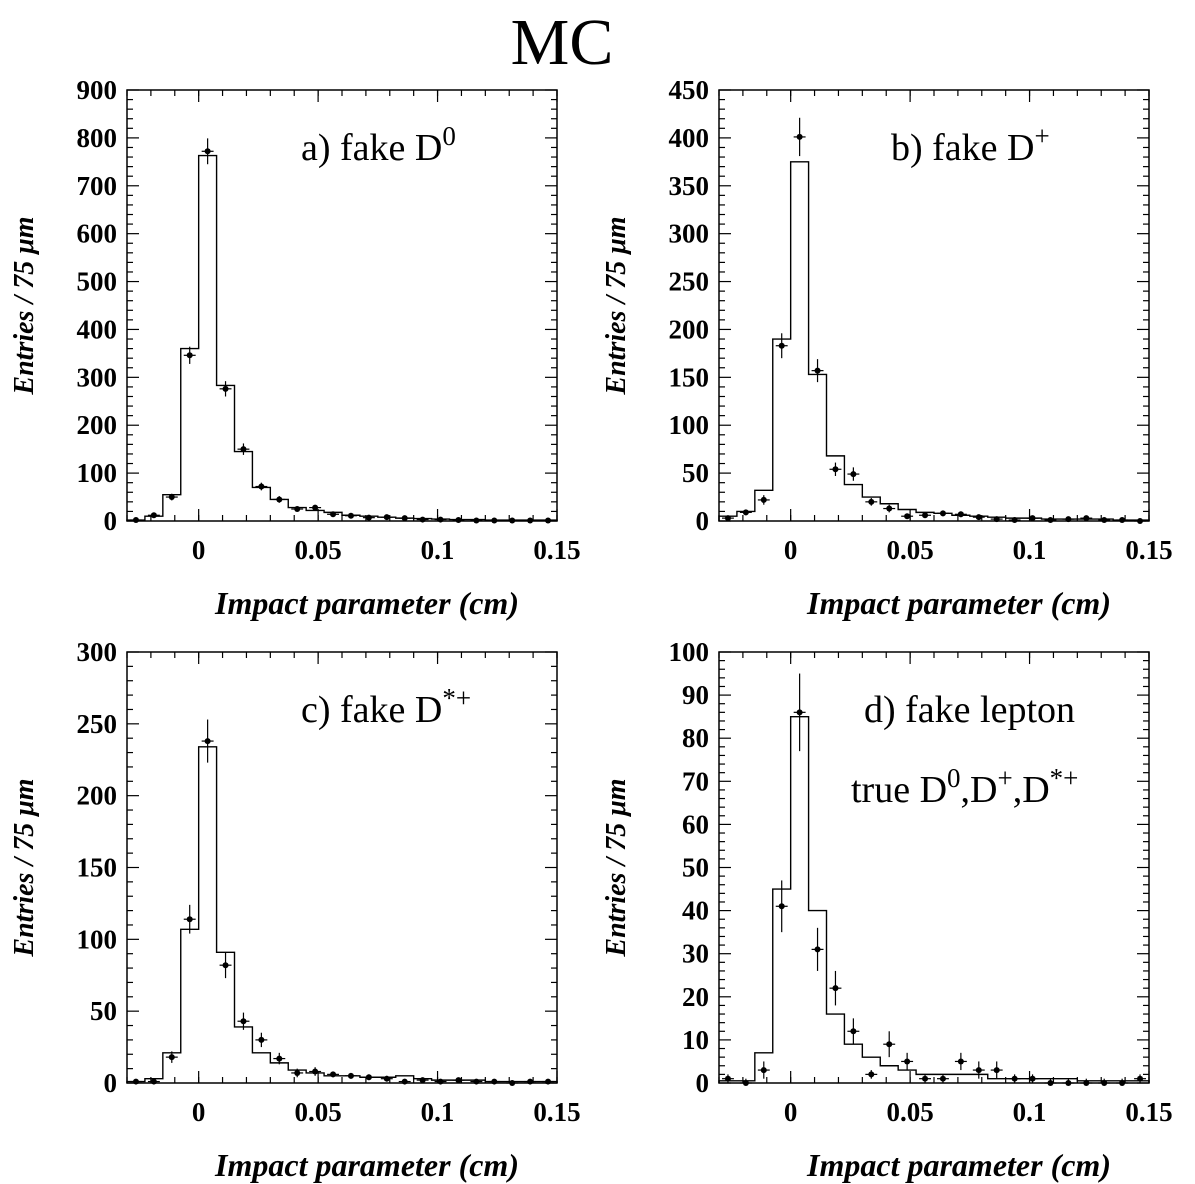 This screenshot has width=1195, height=1184. Describe the element at coordinates (97, 652) in the screenshot. I see `y-tick-label: 300` at that location.